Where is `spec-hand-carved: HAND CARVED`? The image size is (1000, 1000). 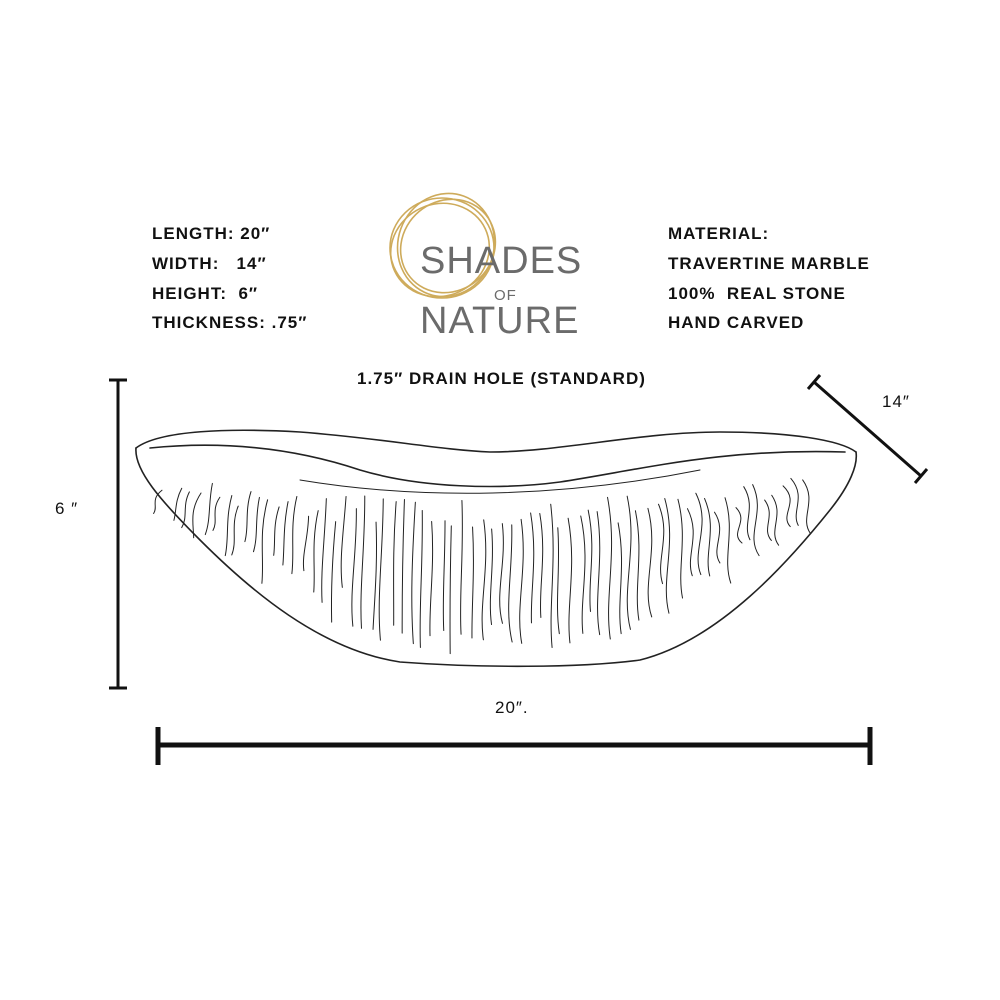 spec-hand-carved: HAND CARVED is located at coordinates (736, 322).